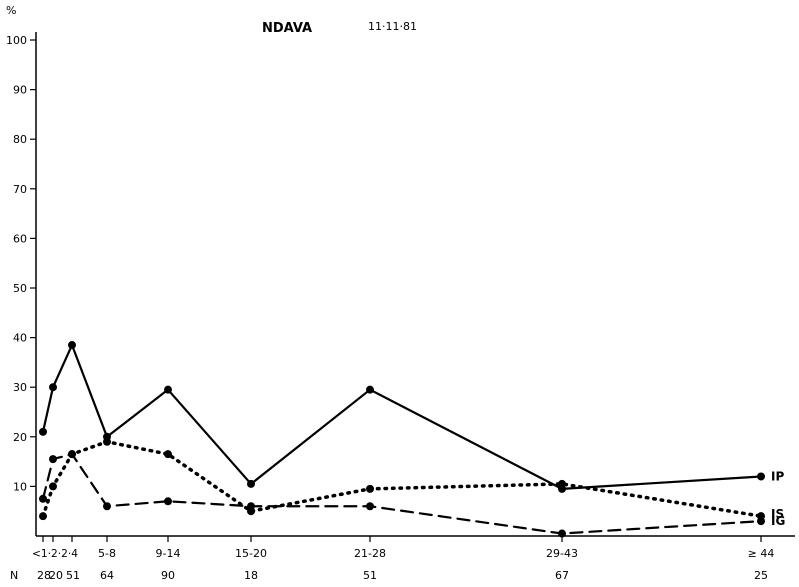  Describe the element at coordinates (251, 553) in the screenshot. I see `x-tick-label: 15-20` at that location.